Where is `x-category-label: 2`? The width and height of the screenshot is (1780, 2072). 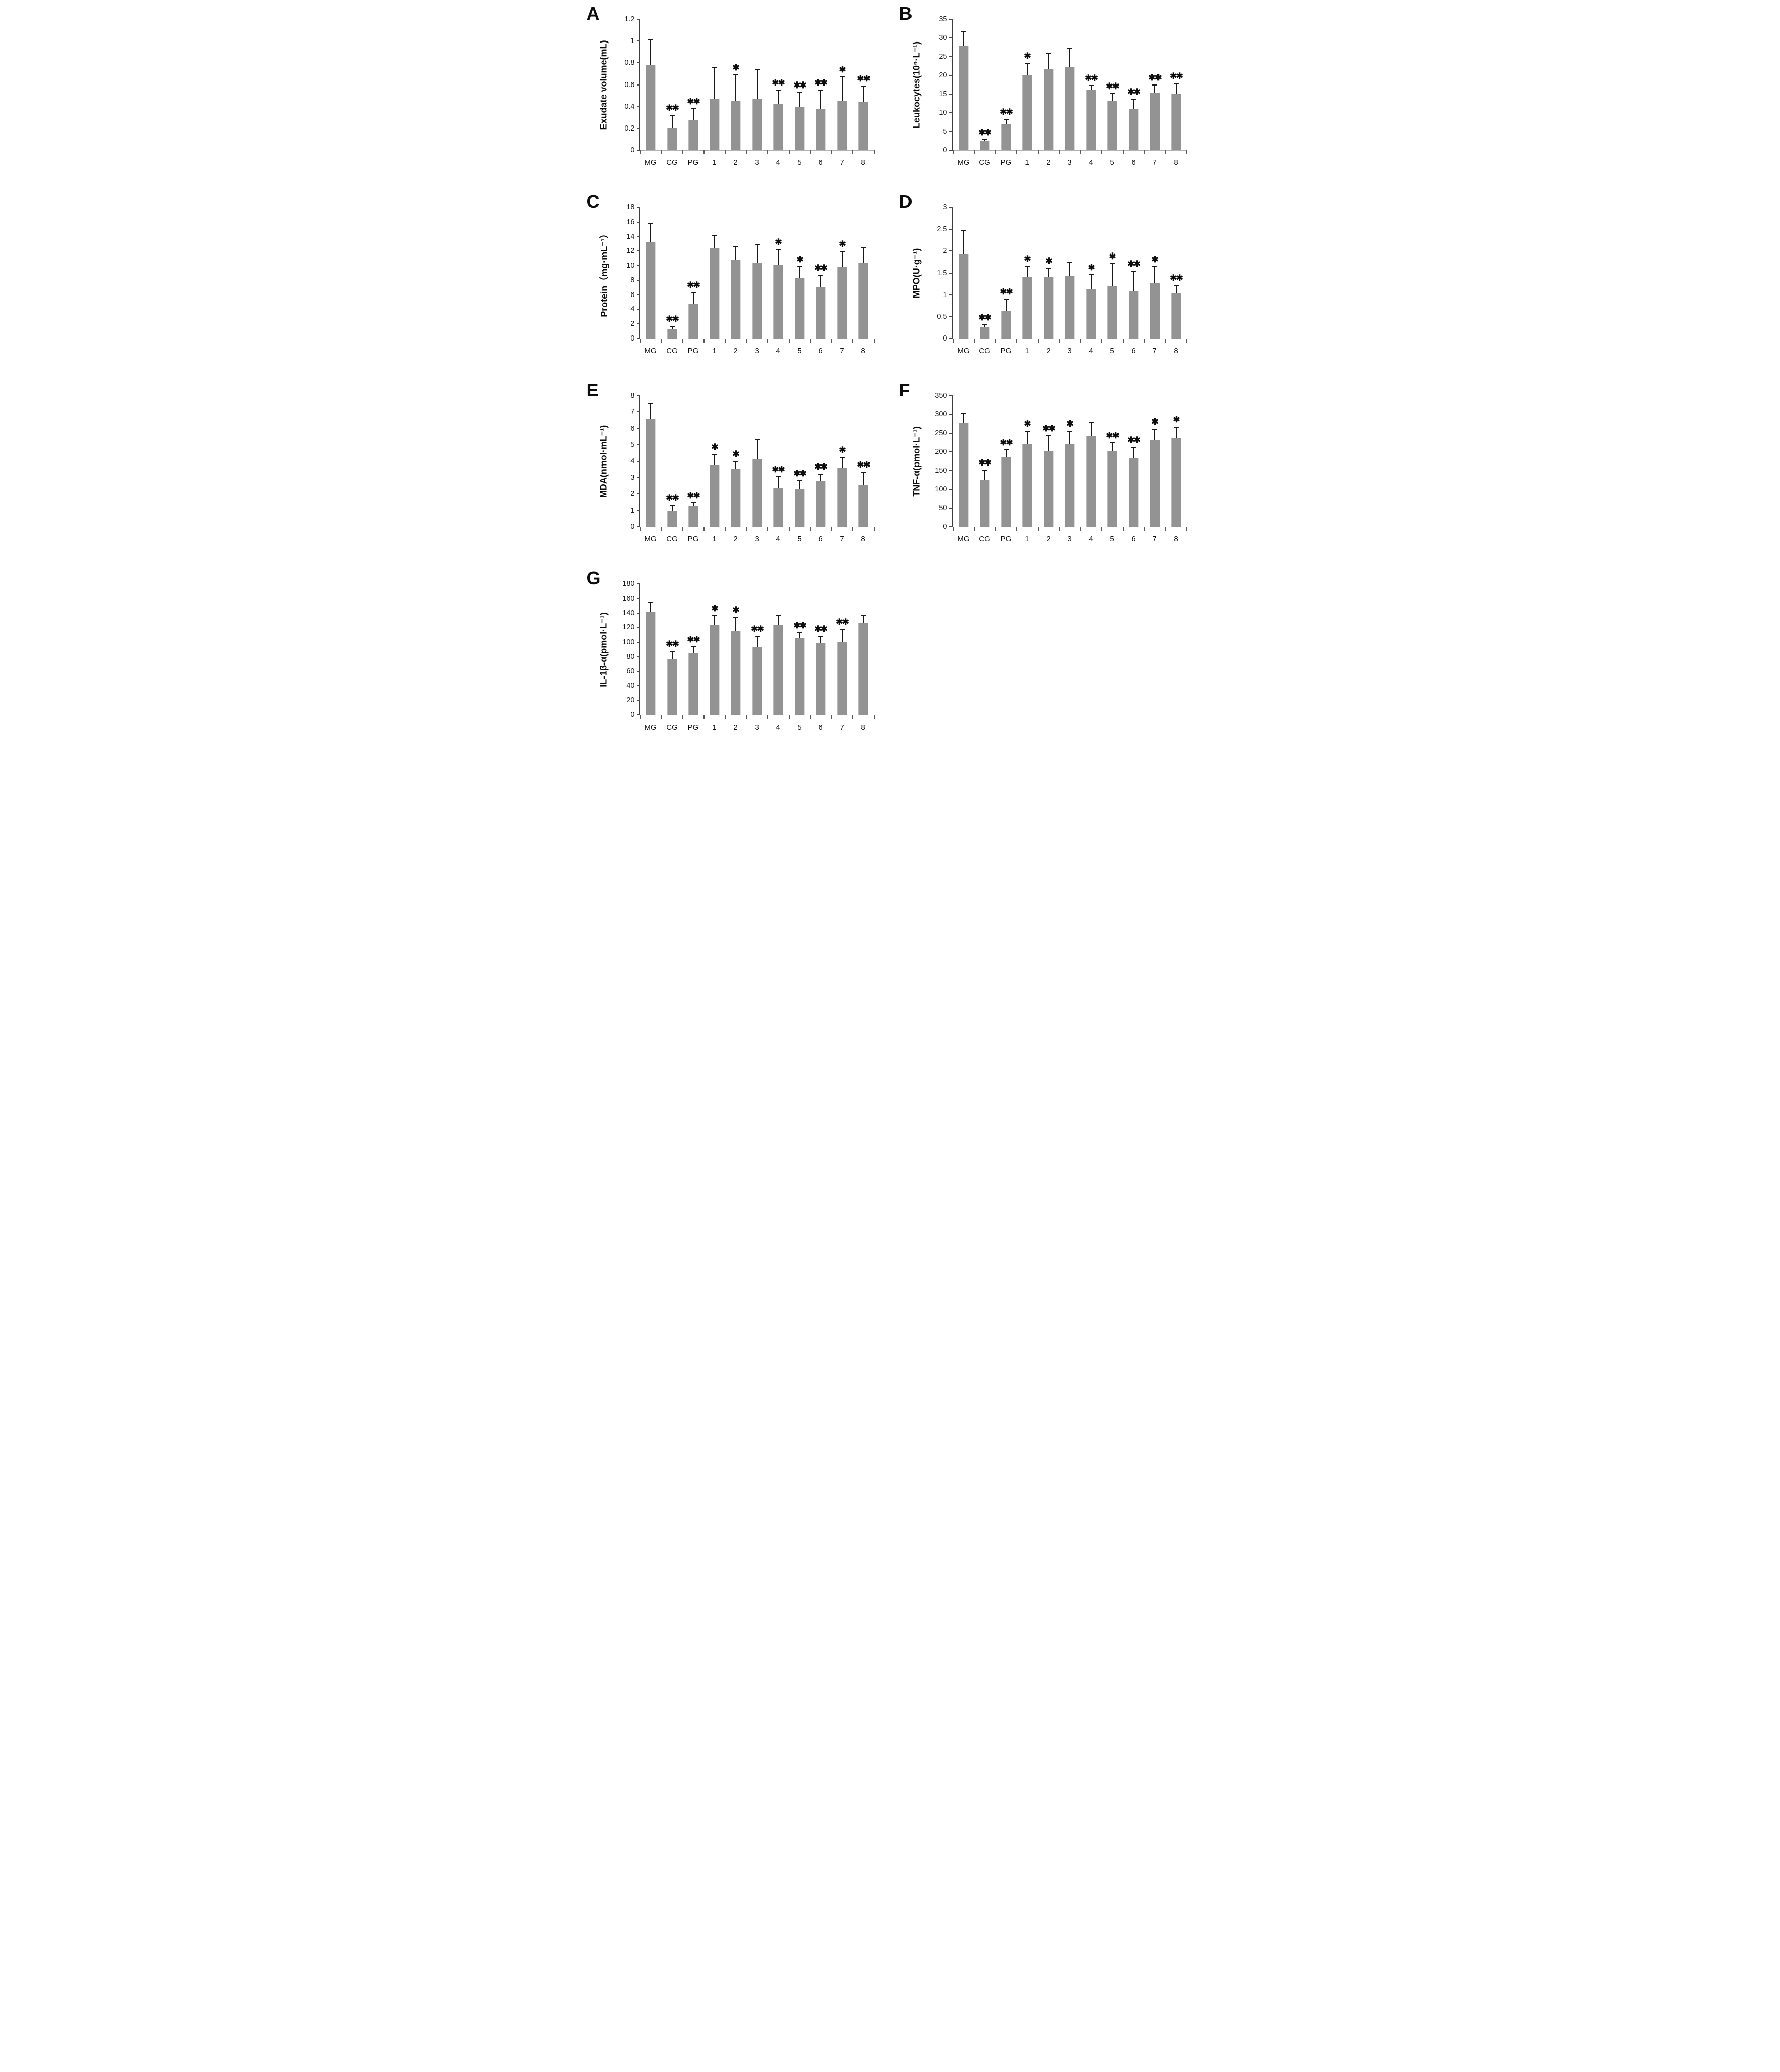
x-category-label: 2 is located at coordinates (735, 162).